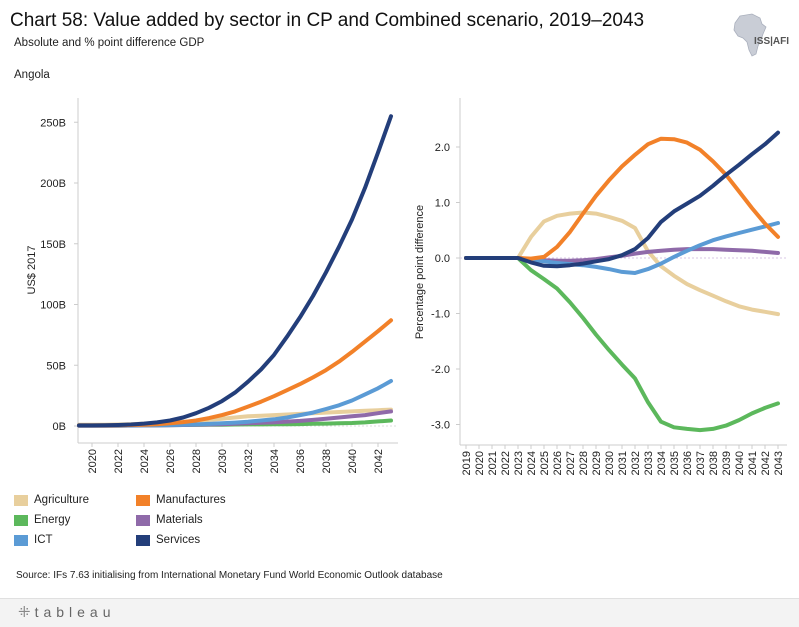 The height and width of the screenshot is (627, 799). What do you see at coordinates (440, 426) in the screenshot?
I see `y-tick-label: -3.0` at bounding box center [440, 426].